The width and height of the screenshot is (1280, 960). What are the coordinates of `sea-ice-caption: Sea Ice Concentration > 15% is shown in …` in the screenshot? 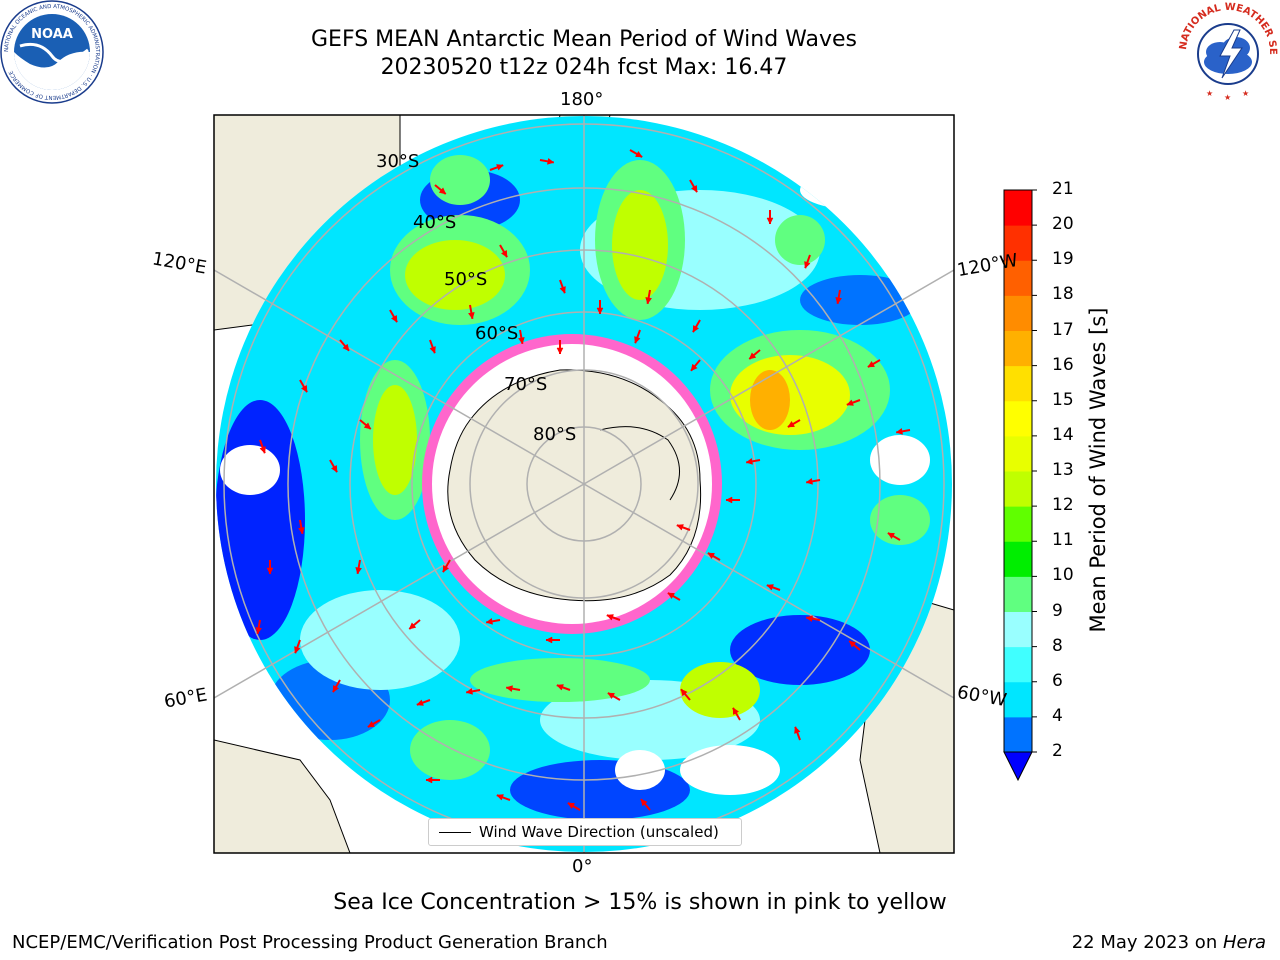 It's located at (640, 902).